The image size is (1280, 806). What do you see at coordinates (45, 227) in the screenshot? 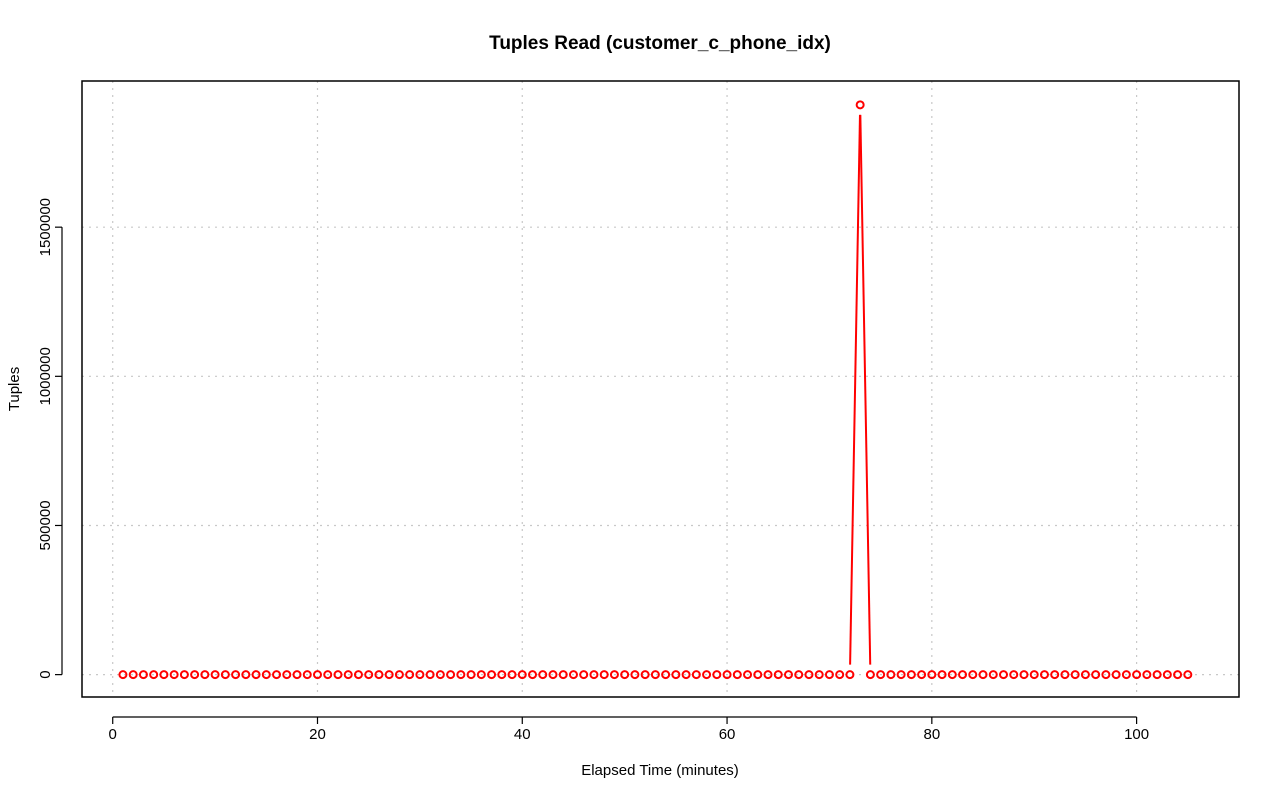
I see `y-tick-label: 1500000` at bounding box center [45, 227].